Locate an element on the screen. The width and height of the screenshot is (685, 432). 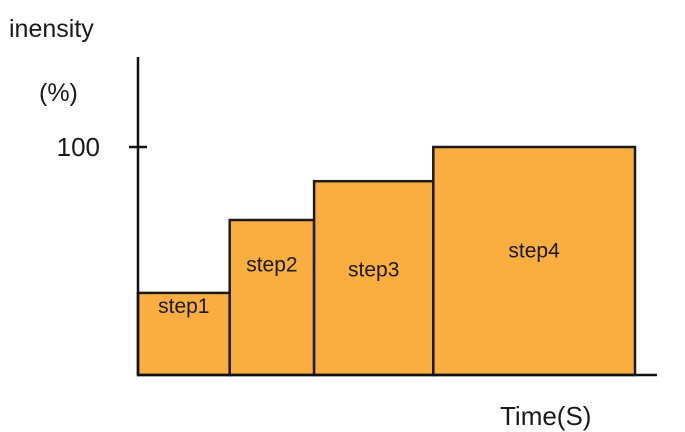
bar-step3 is located at coordinates (373, 278).